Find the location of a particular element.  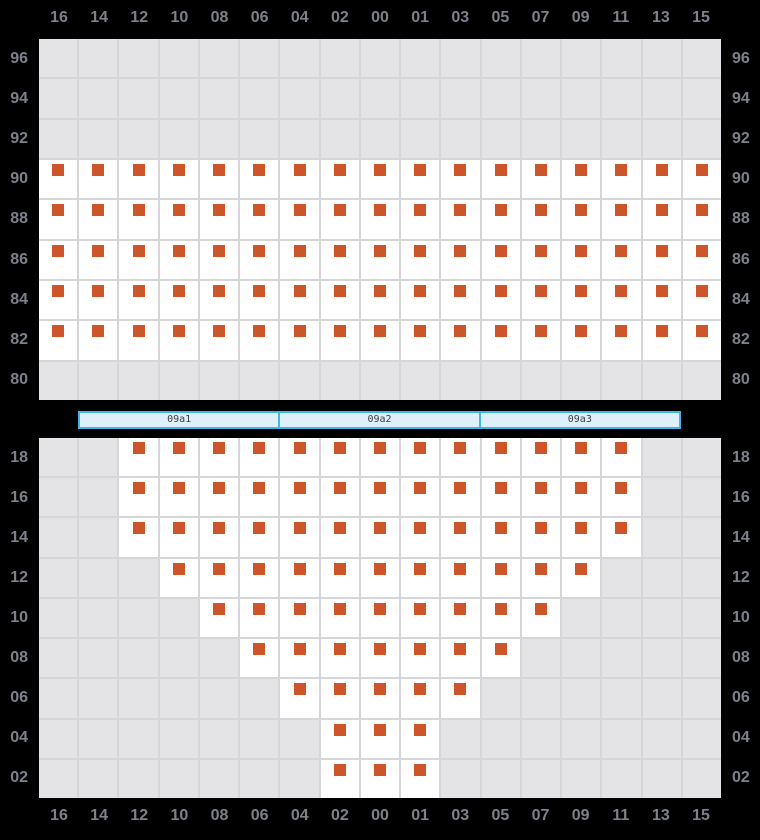

hatch-cover-09a3: 09a3 is located at coordinates (578, 420).